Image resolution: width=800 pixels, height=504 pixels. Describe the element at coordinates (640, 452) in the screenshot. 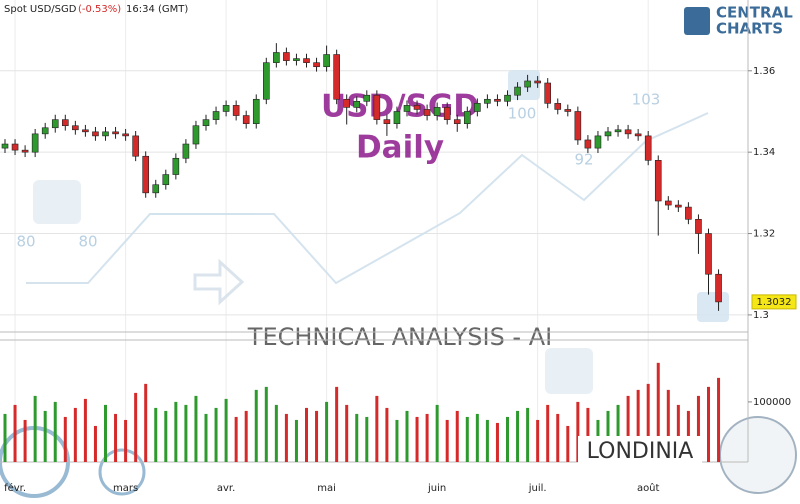

I see `brand-box` at that location.